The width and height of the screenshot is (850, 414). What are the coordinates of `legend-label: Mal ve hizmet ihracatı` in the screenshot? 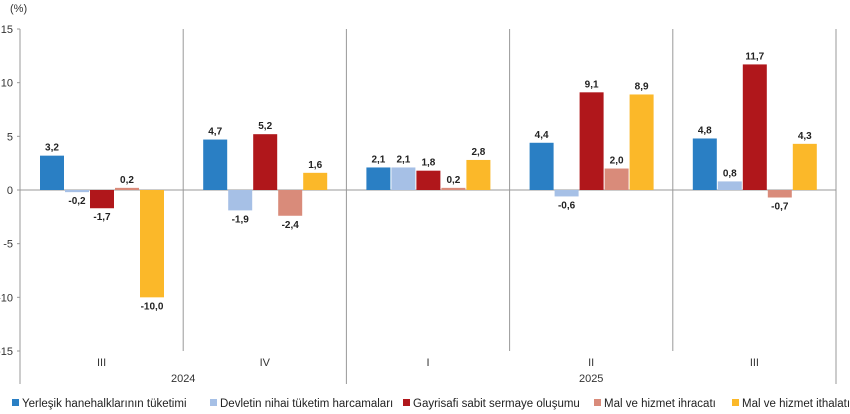 It's located at (660, 404).